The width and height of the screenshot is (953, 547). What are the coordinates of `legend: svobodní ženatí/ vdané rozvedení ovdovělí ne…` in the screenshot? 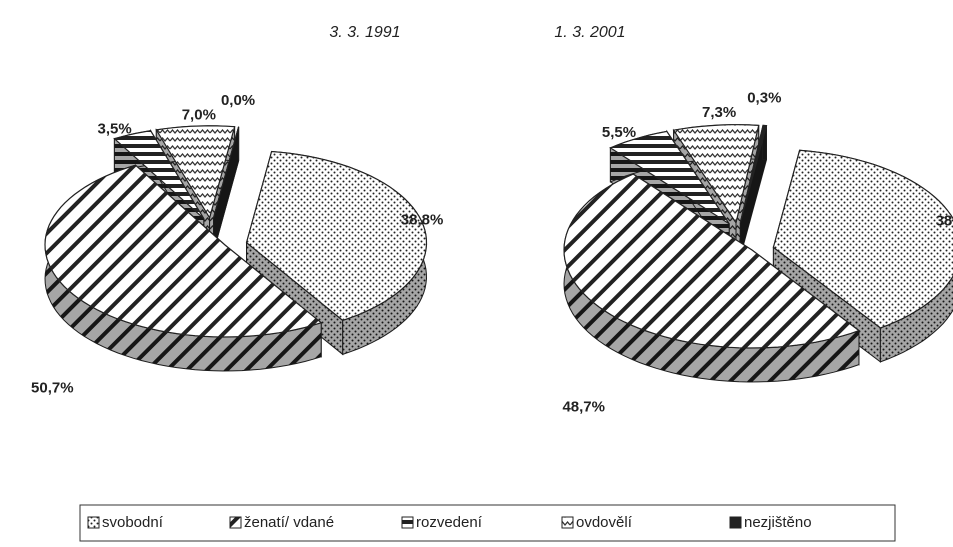 It's located at (449, 522).